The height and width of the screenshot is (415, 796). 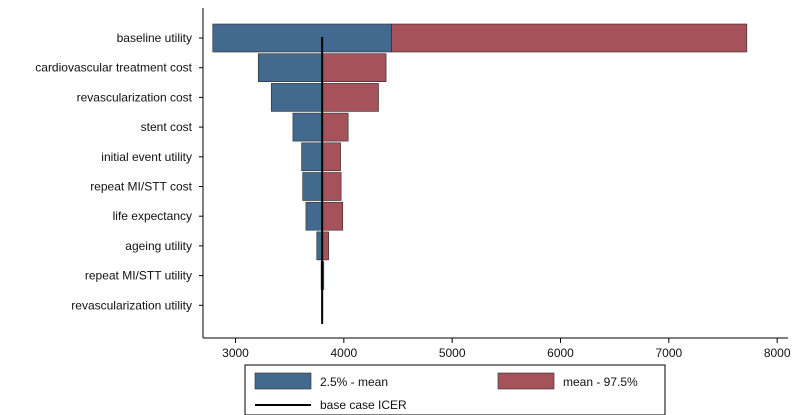 I want to click on x-tick-label: 6000, so click(x=560, y=353).